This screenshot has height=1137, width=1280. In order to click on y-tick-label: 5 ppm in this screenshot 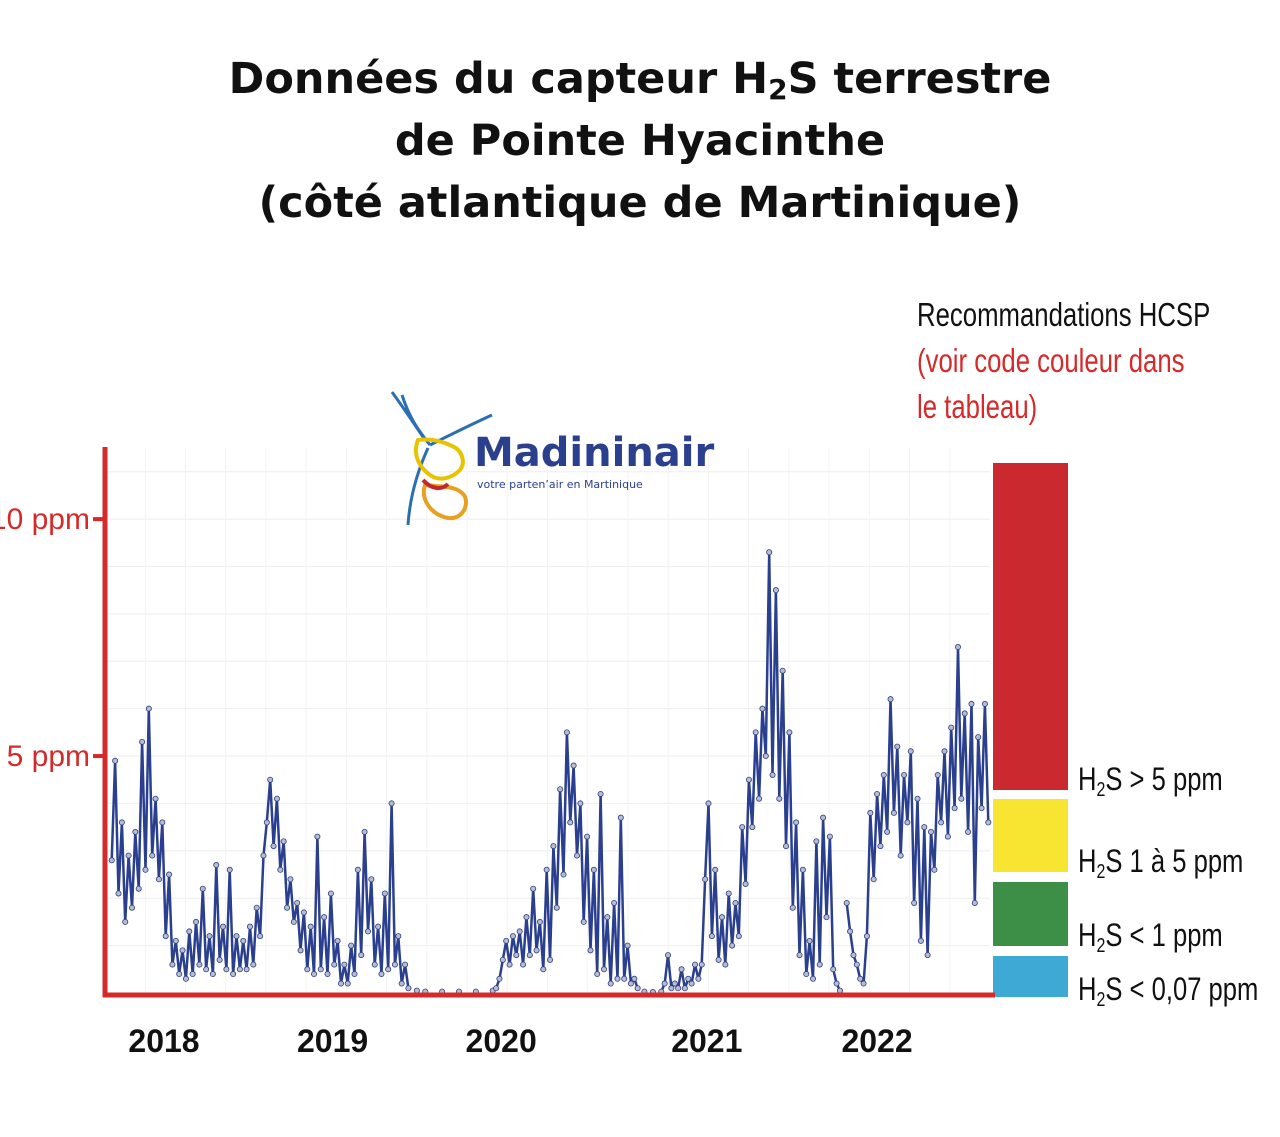, I will do `click(48, 756)`.